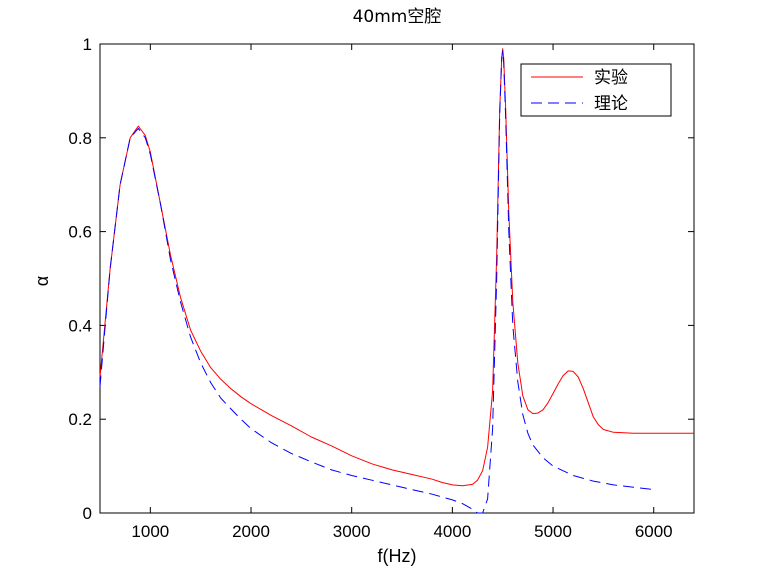  Describe the element at coordinates (80, 325) in the screenshot. I see `y-tick-label: 0.4` at that location.